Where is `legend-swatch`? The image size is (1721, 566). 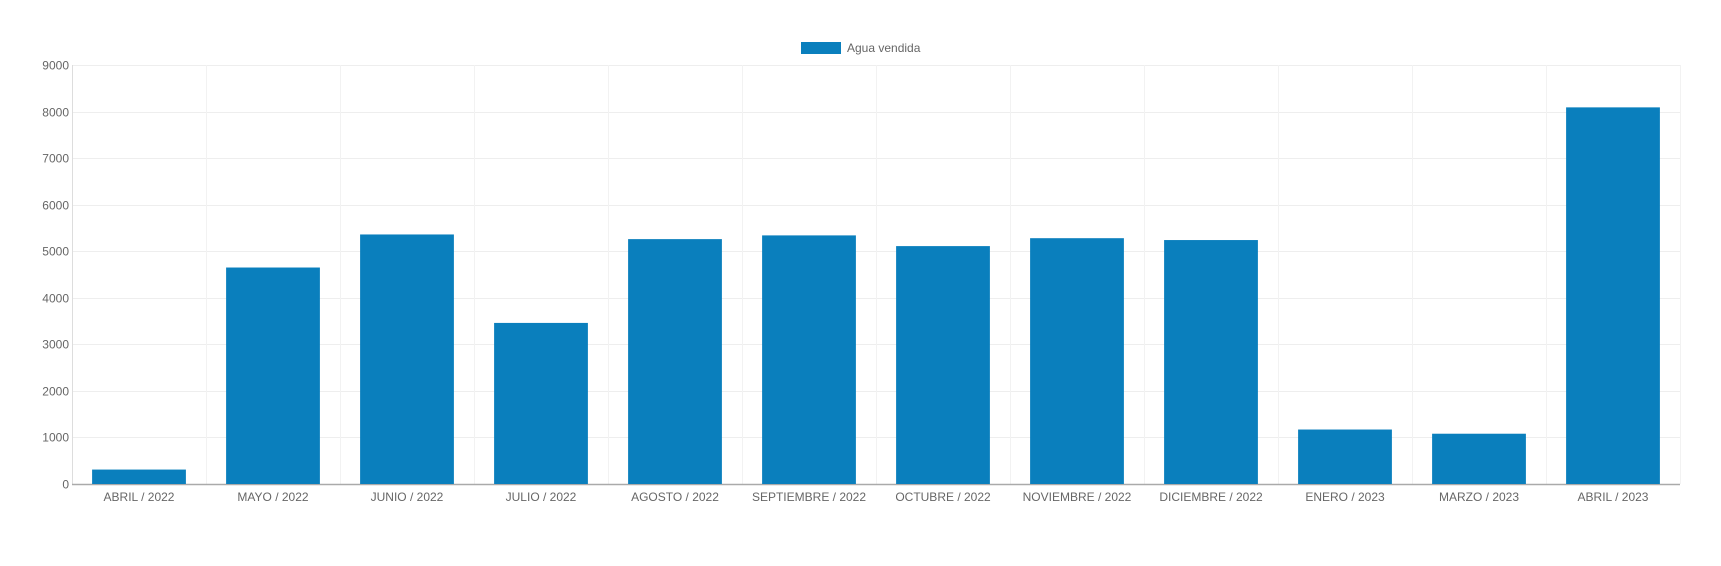 legend-swatch is located at coordinates (821, 48).